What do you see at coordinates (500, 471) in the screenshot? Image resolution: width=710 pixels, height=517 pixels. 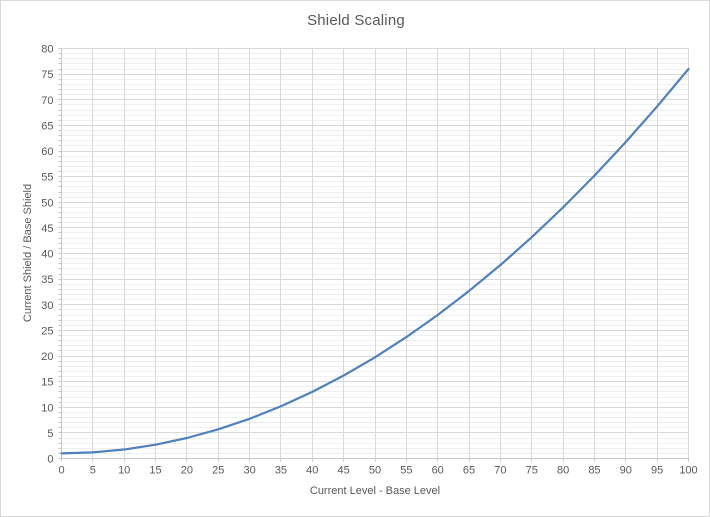 I see `x-tick-label: 70` at bounding box center [500, 471].